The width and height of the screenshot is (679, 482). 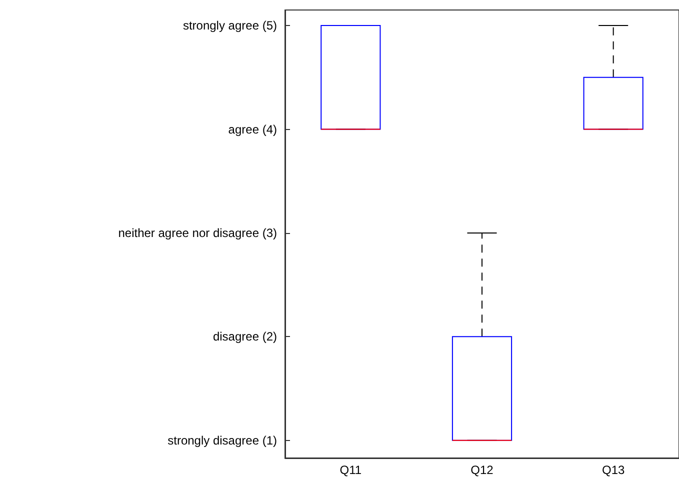 What do you see at coordinates (197, 233) in the screenshot?
I see `y-tick-label: neither agree nor disagree (3)` at bounding box center [197, 233].